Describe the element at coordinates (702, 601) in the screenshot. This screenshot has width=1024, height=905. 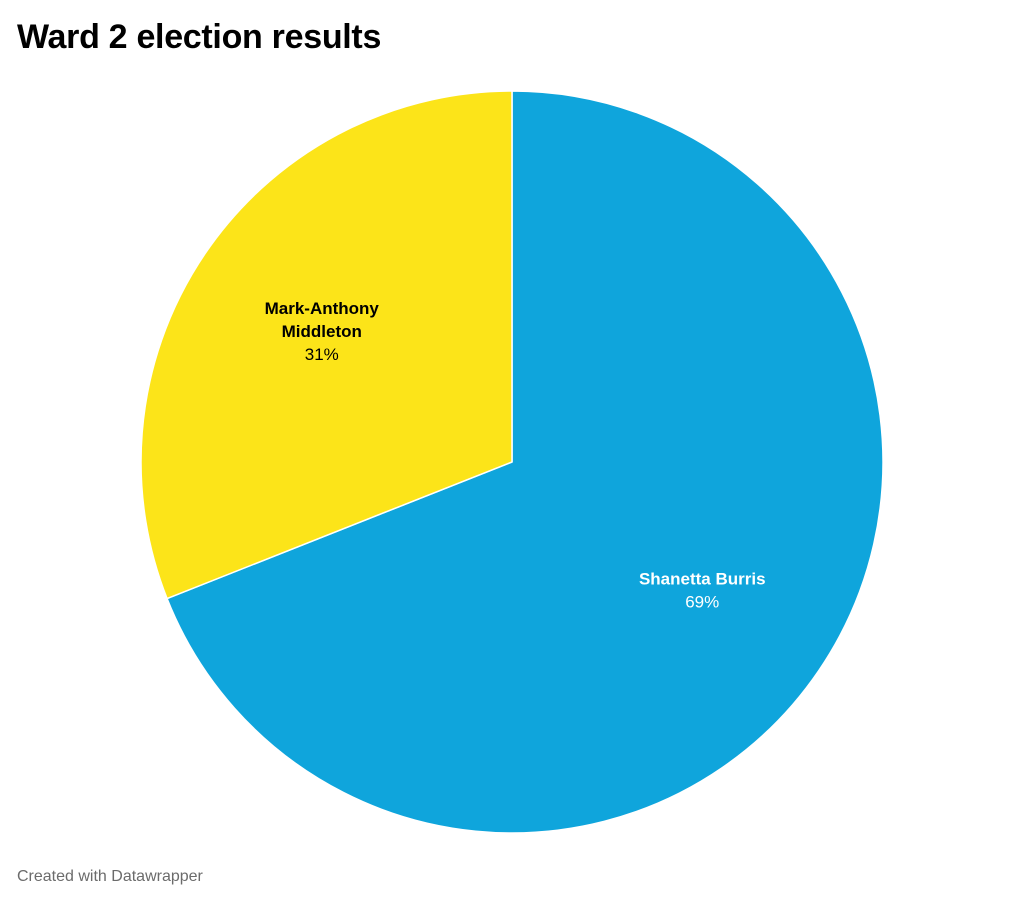
I see `slice-value-shanetta-burris: 69%` at that location.